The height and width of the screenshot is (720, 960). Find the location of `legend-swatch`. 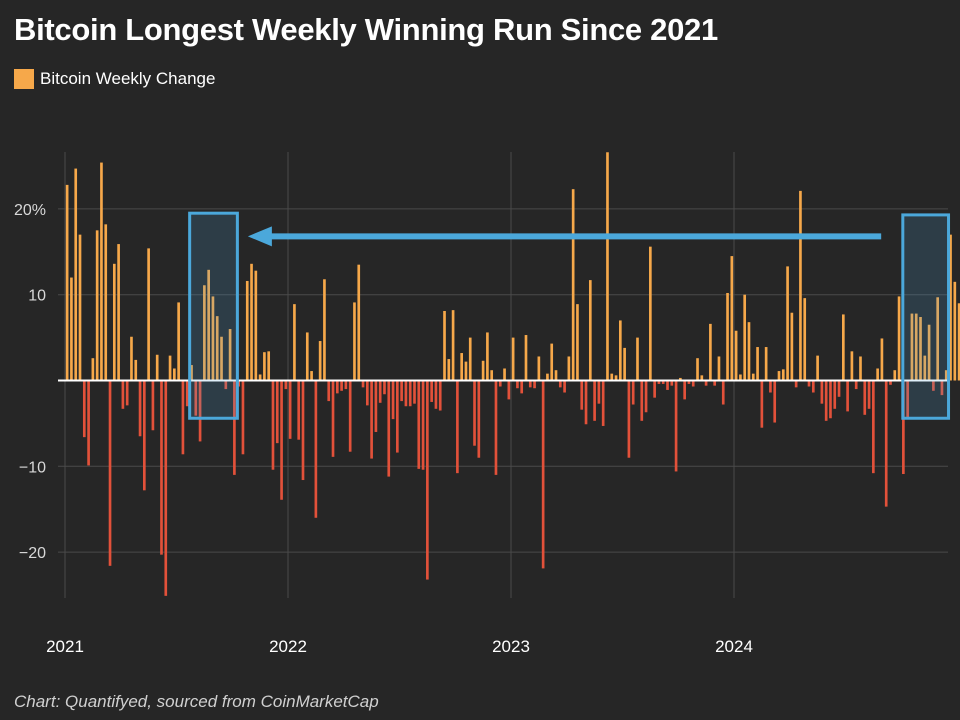

legend-swatch is located at coordinates (24, 79).